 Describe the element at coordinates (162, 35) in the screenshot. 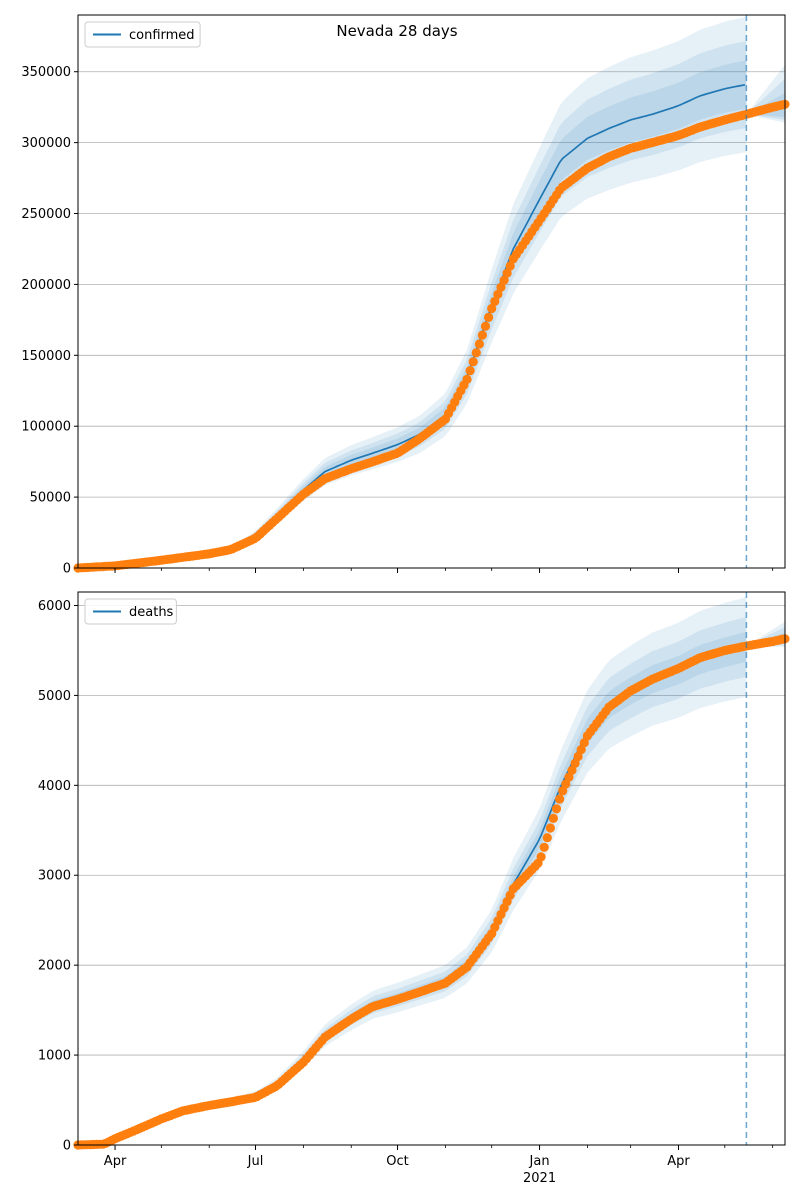

I see `legend-label: confirmed` at that location.